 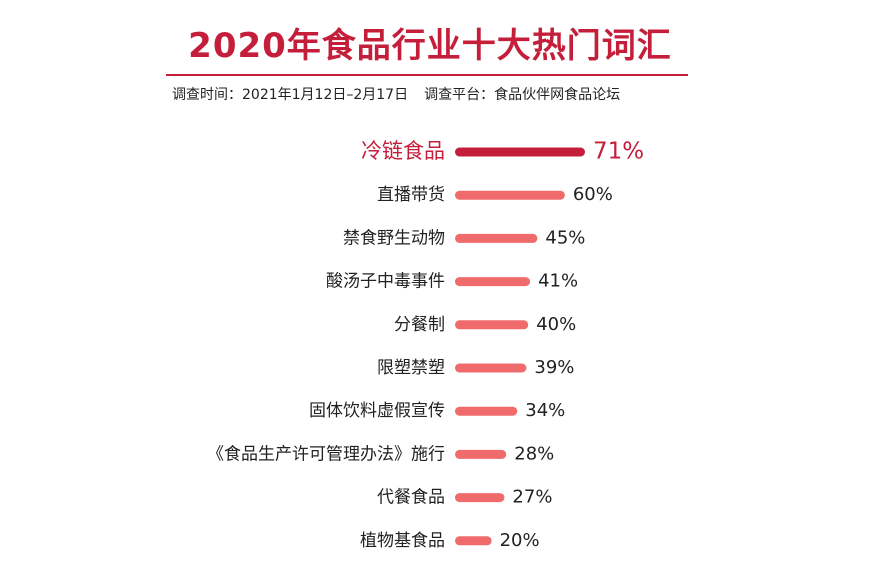 I want to click on value-label: 41%, so click(x=558, y=281).